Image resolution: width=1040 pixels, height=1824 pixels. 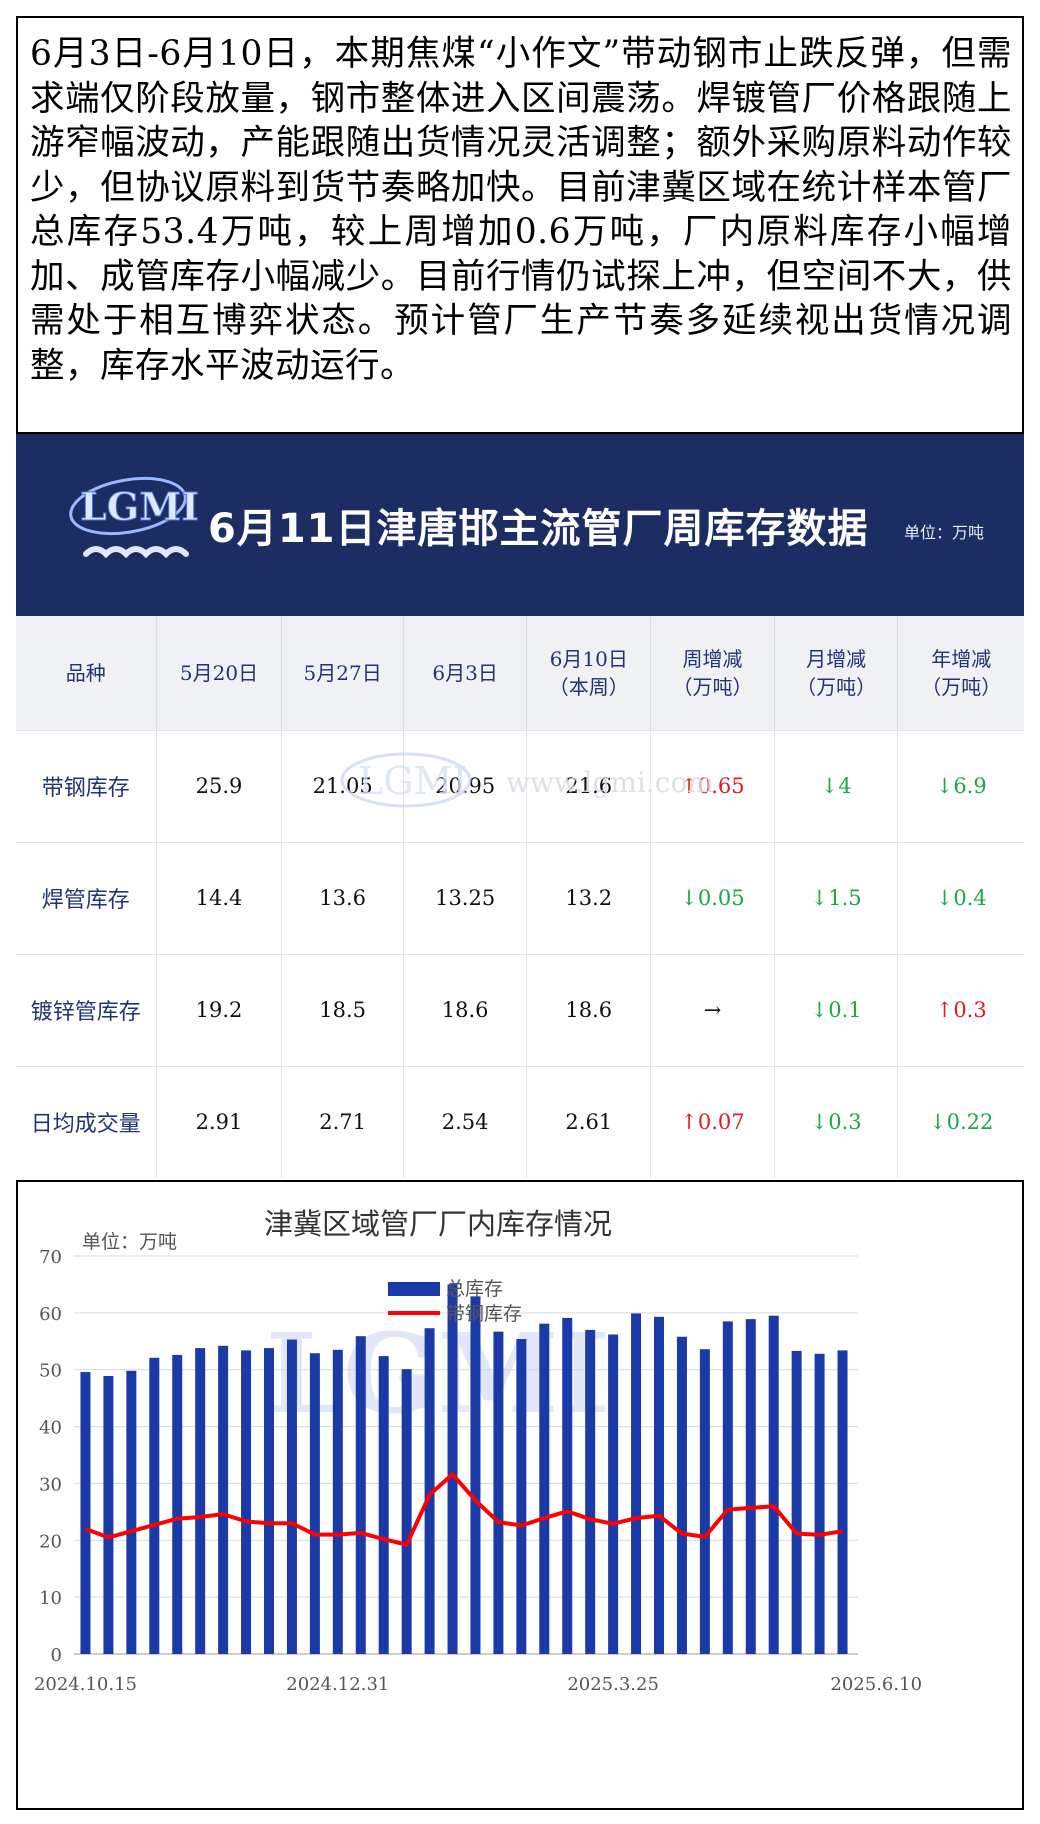 I want to click on x-tick-label: 2024.12.31, so click(x=337, y=1684).